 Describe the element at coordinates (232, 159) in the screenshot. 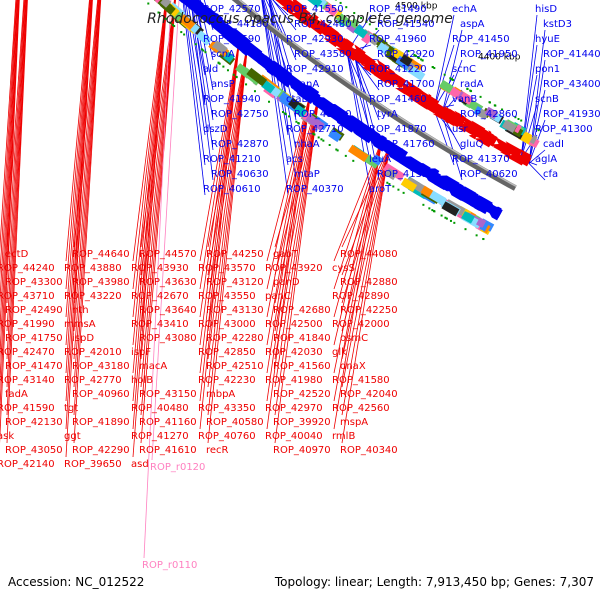

I see `gene-label: ROP_41210` at that location.